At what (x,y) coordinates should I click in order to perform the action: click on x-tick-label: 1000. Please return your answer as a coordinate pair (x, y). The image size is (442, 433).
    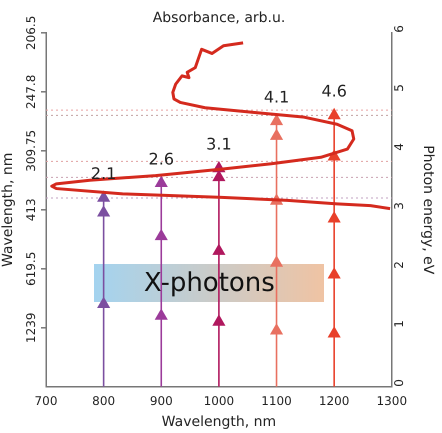
    Looking at the image, I should click on (219, 401).